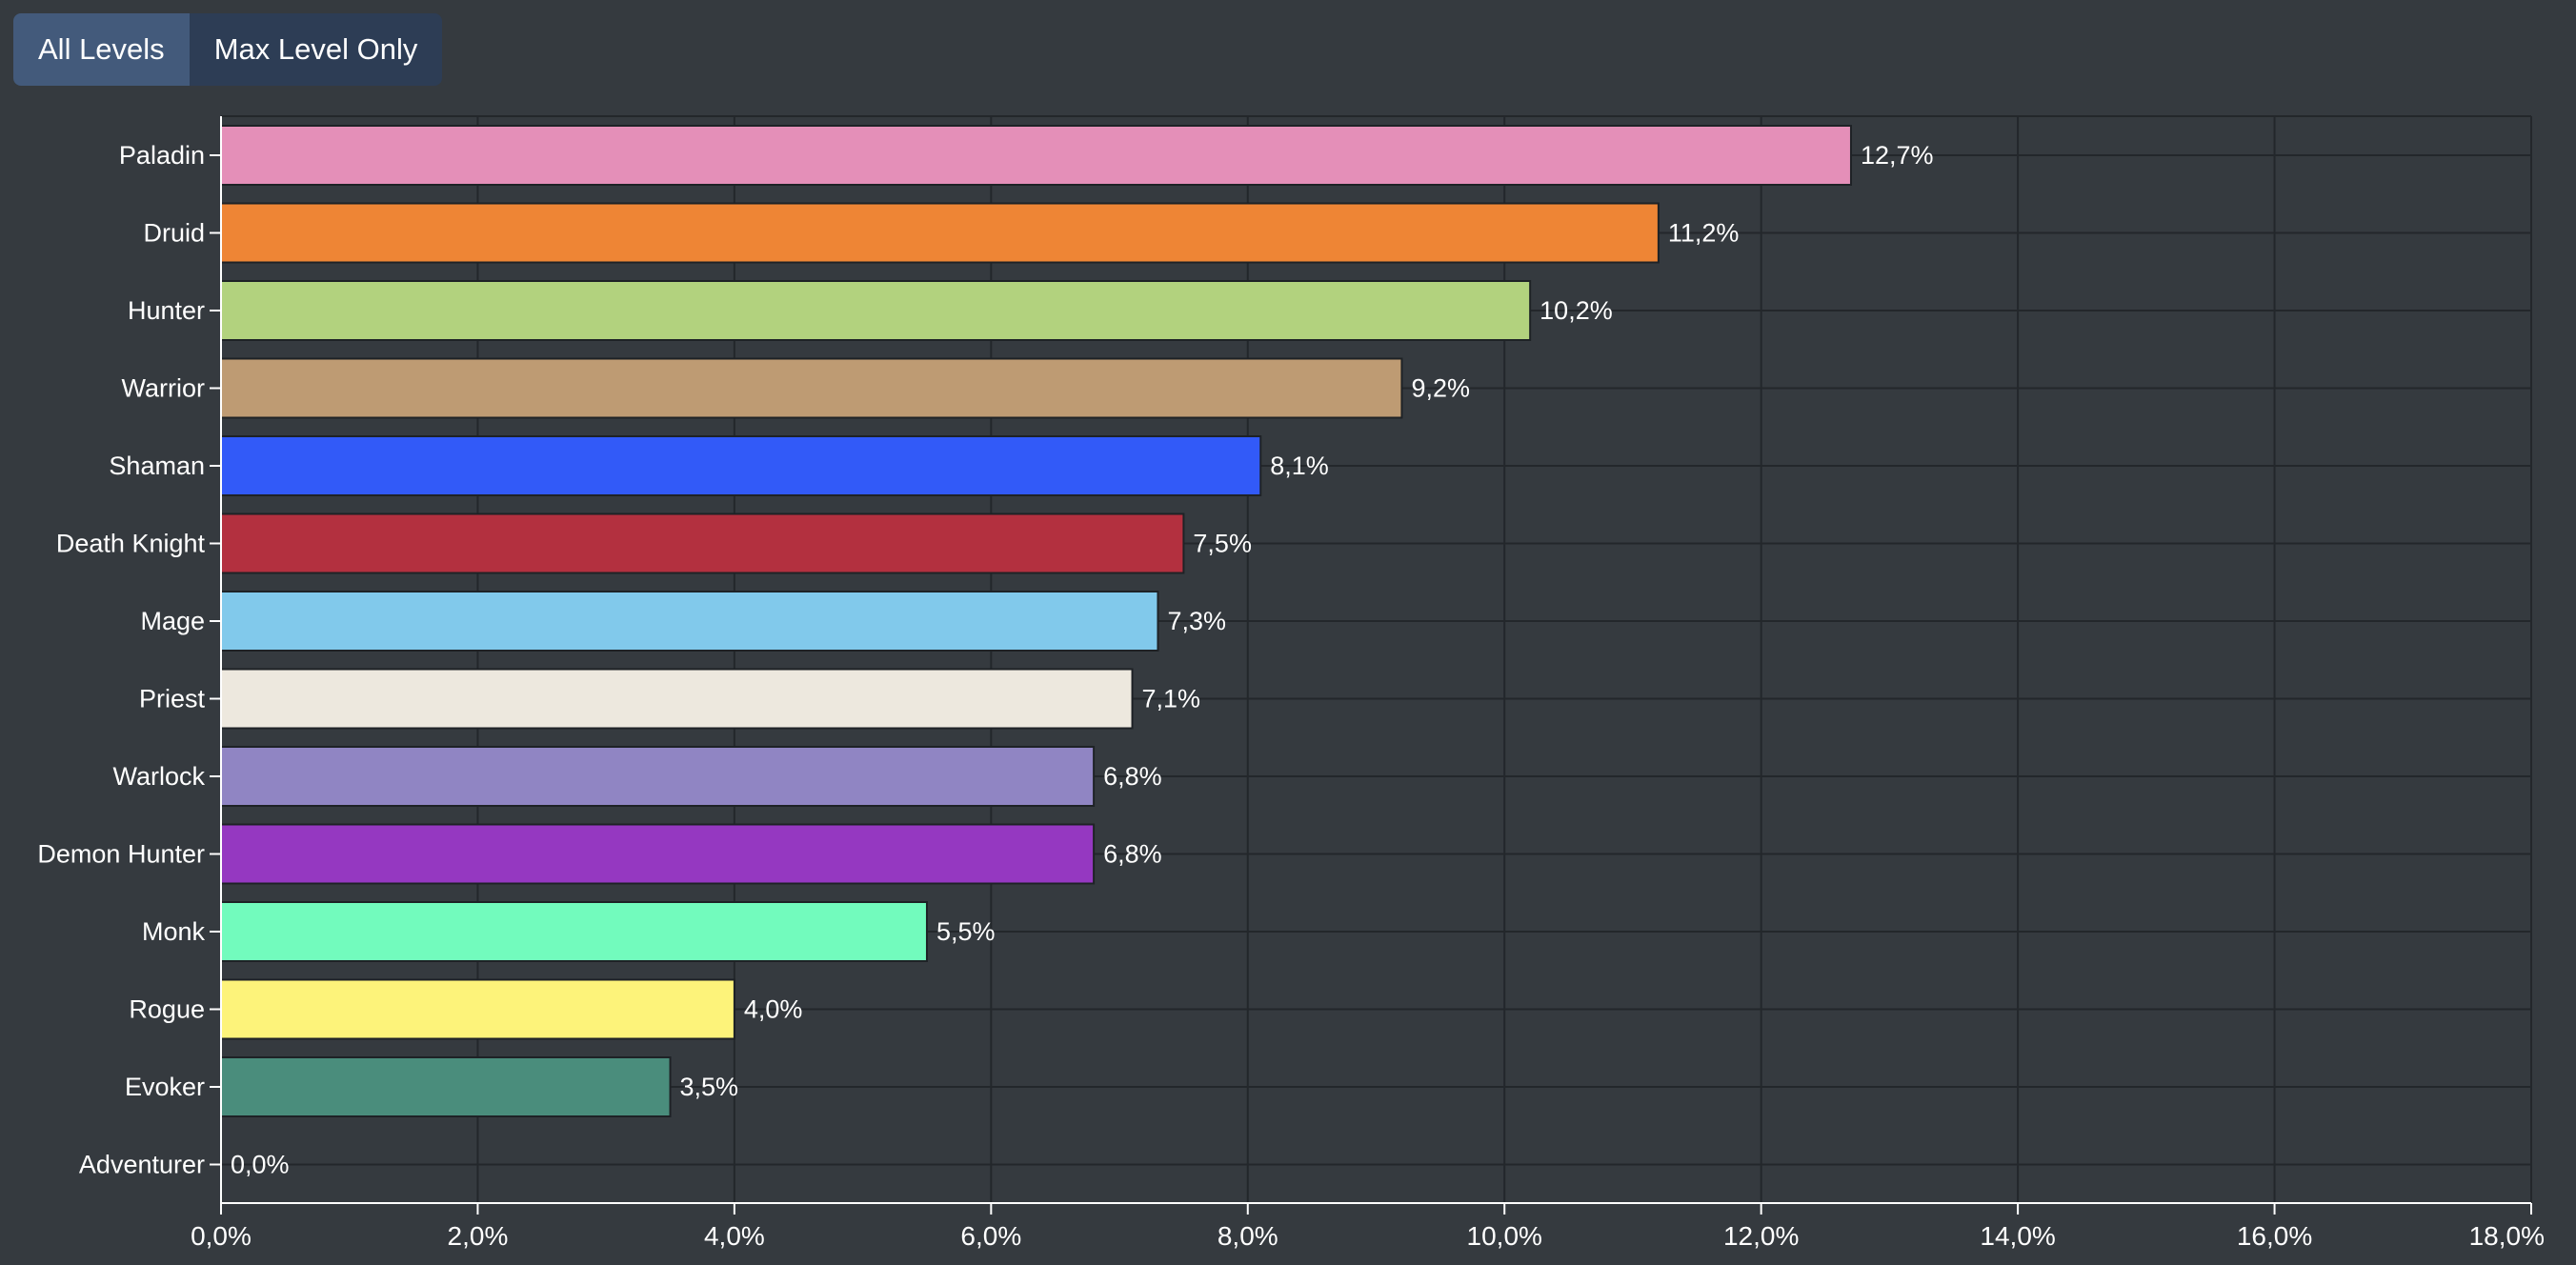 Image resolution: width=2576 pixels, height=1265 pixels. What do you see at coordinates (121, 854) in the screenshot?
I see `category-label: Demon Hunter` at bounding box center [121, 854].